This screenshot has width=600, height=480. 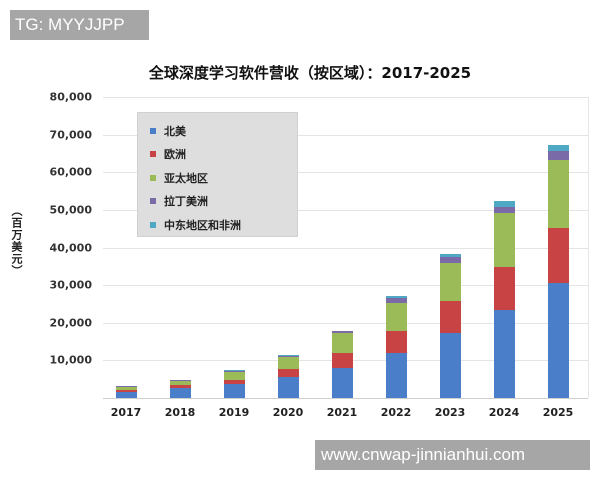 I want to click on y-tick-label: 60,000, so click(x=70, y=172).